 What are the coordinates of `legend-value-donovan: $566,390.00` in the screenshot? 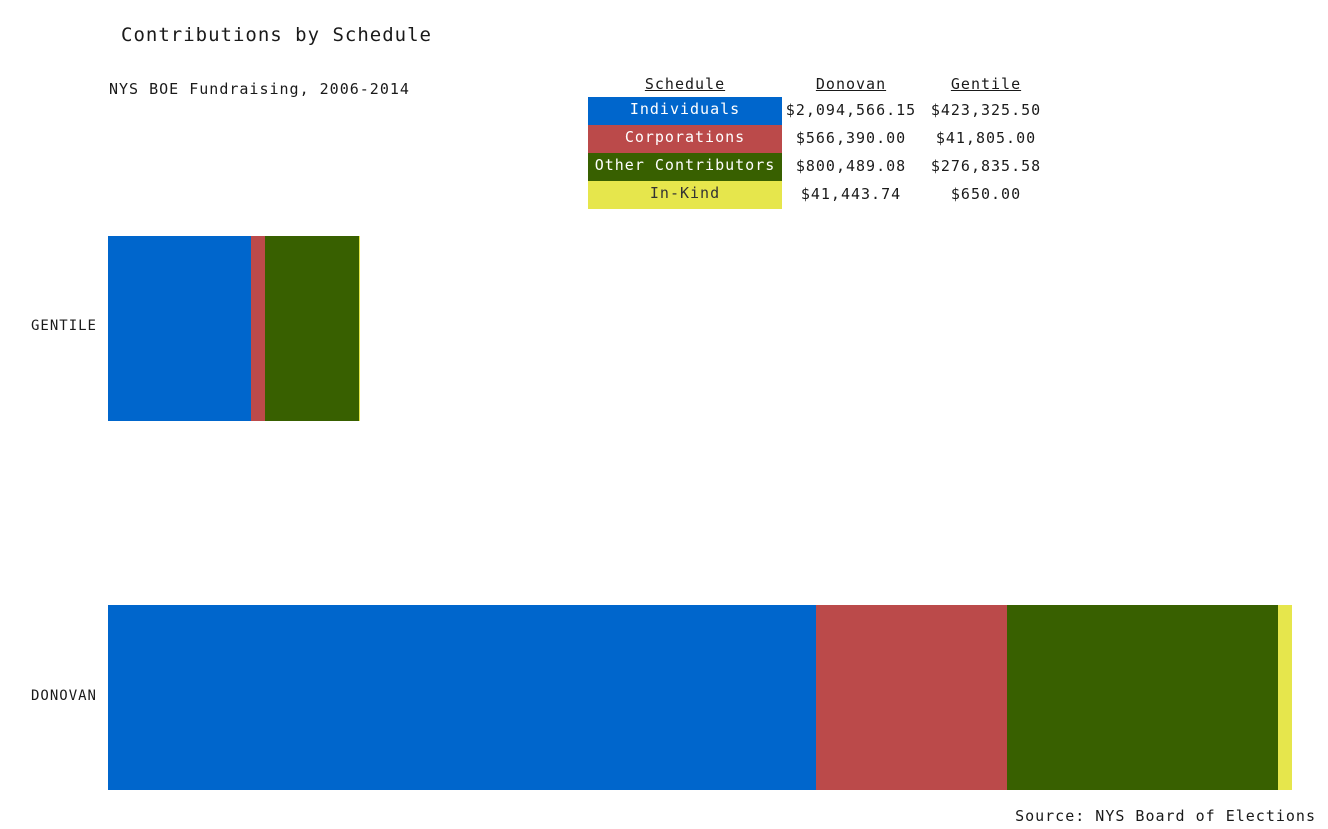 It's located at (851, 138).